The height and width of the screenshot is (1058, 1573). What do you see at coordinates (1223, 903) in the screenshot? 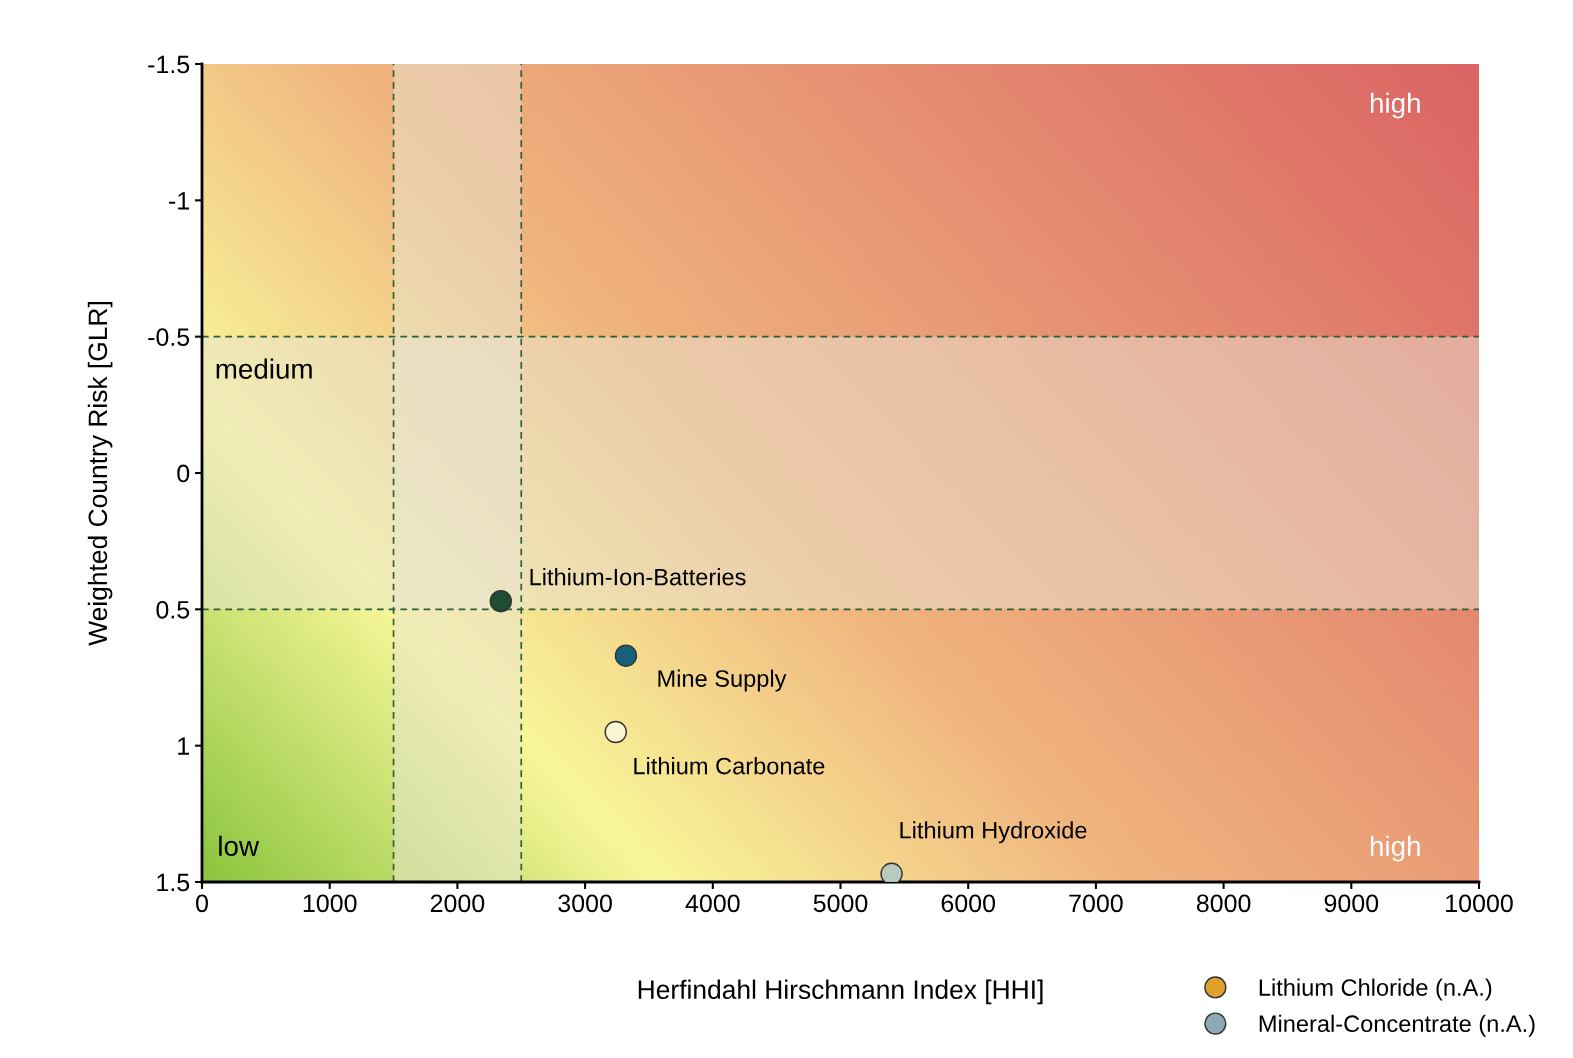
I see `x-tick-label: 8000` at bounding box center [1223, 903].